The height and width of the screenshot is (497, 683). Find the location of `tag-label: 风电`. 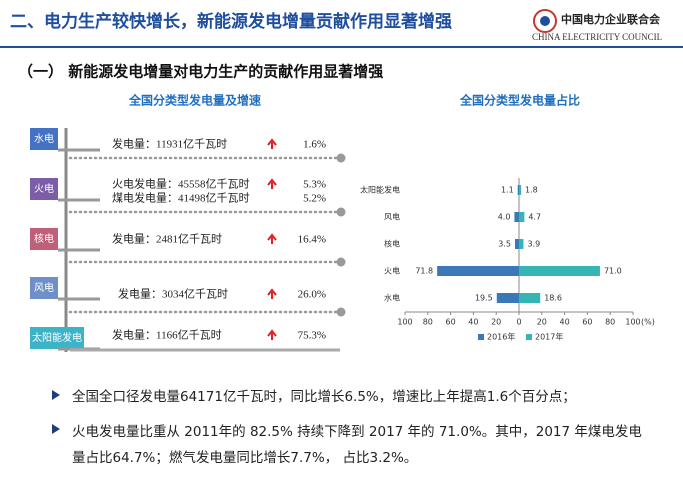

tag-label: 风电 is located at coordinates (44, 287).